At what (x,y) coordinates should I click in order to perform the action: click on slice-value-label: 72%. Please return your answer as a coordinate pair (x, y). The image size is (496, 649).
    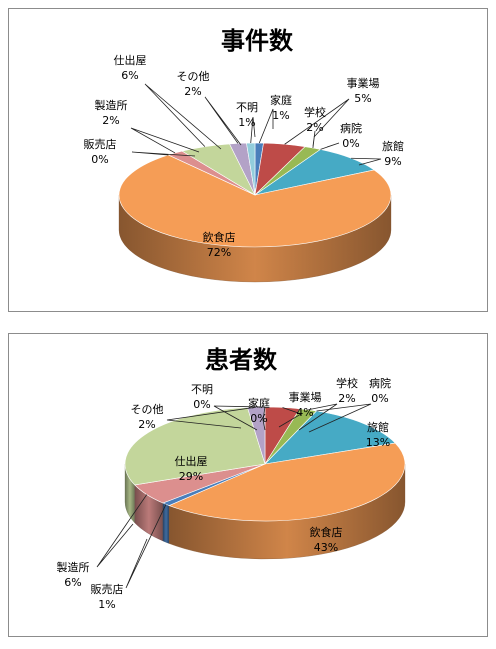
    Looking at the image, I should click on (219, 252).